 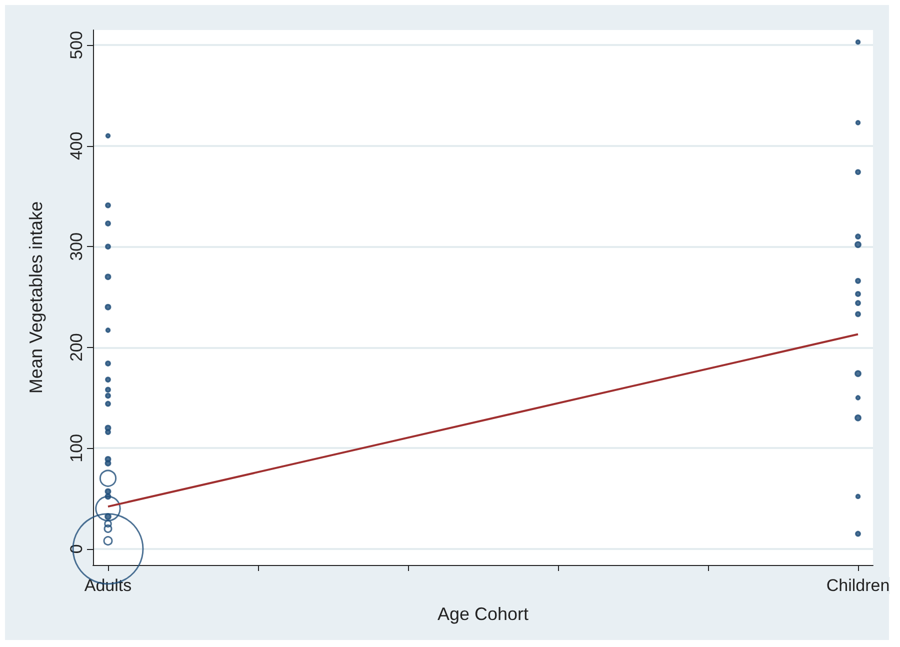 What do you see at coordinates (858, 585) in the screenshot?
I see `x-tick-label: Children` at bounding box center [858, 585].